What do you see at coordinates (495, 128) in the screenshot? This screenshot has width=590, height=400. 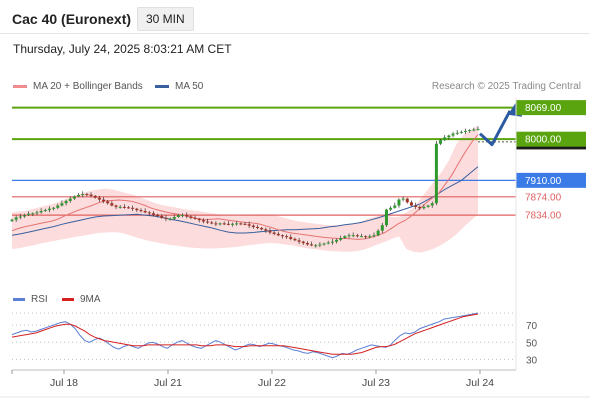 I see `forecast-arrow` at bounding box center [495, 128].